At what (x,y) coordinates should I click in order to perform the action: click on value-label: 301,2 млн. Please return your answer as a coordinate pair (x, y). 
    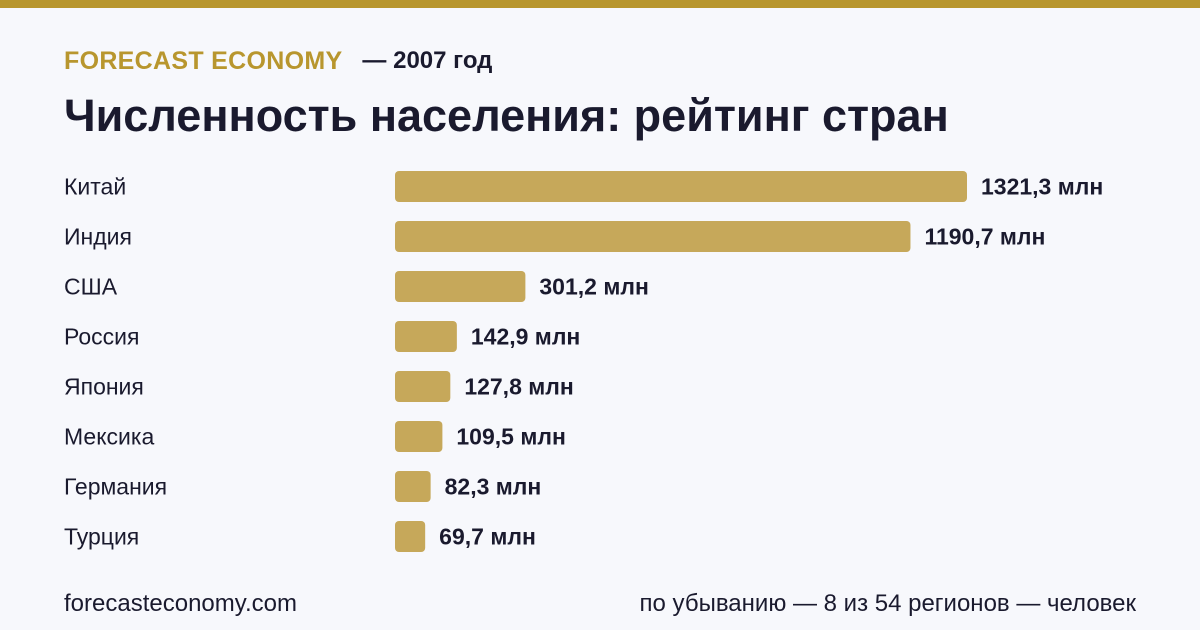
    Looking at the image, I should click on (593, 287).